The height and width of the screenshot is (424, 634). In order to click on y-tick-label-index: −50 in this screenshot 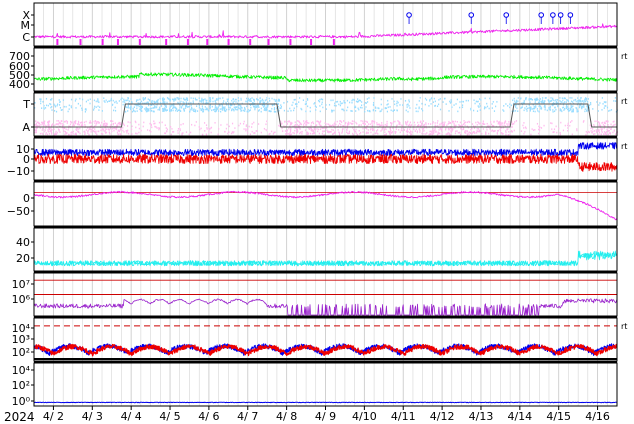, I will do `click(18, 211)`.